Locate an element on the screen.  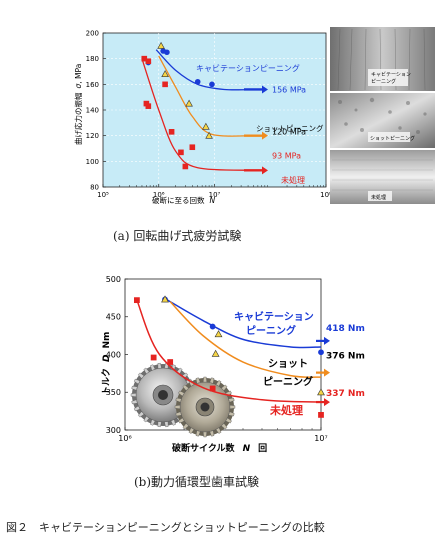
photo-cavitation-label: キャビテーションピーニング is located at coordinates (391, 78).